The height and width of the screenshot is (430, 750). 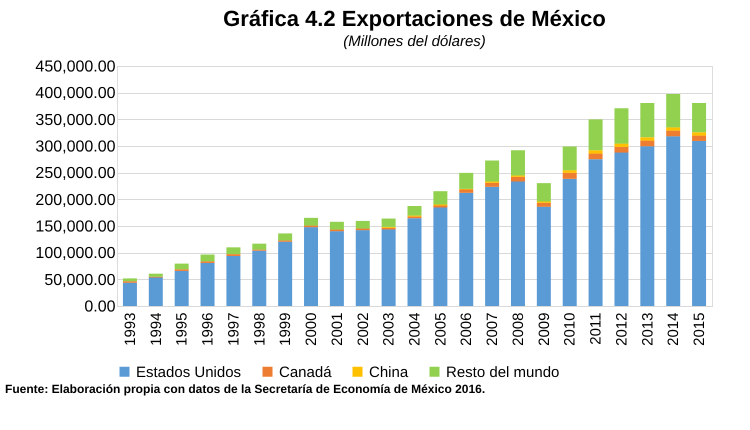 I want to click on x-tick-label: 1997, so click(x=233, y=329).